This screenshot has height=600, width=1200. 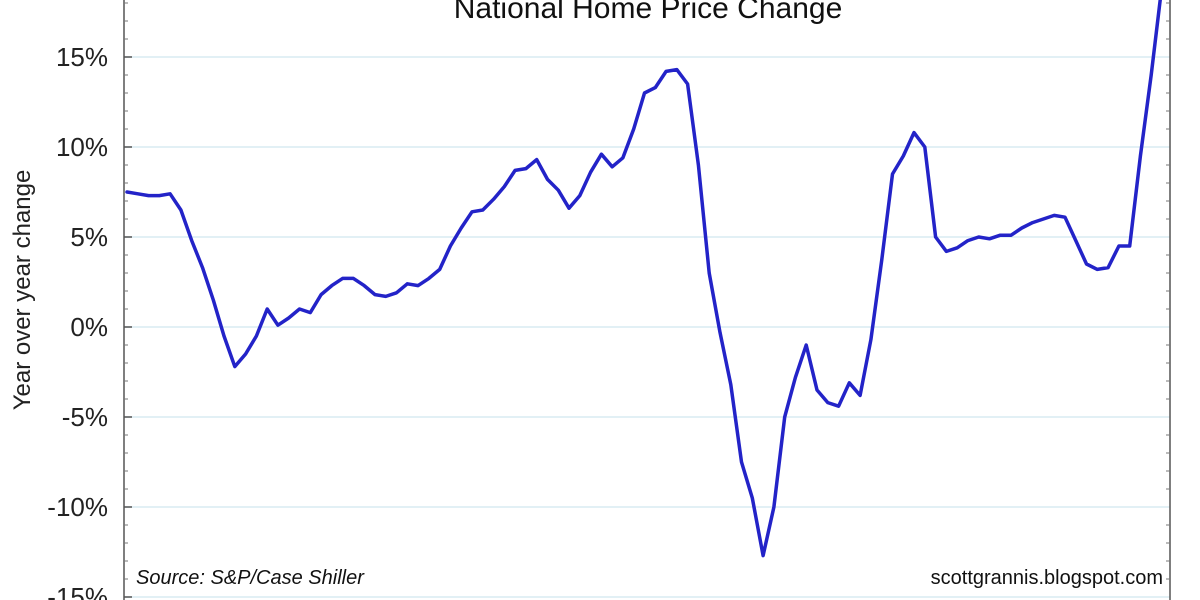 I want to click on y-tick-label: -5%, so click(x=85, y=417).